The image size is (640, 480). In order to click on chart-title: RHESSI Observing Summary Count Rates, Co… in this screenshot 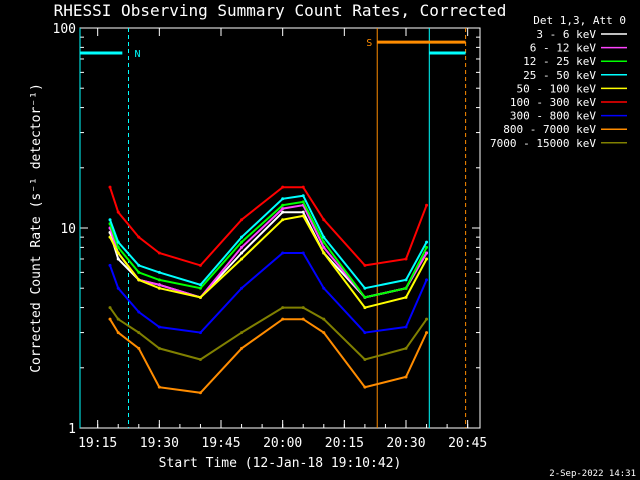, I will do `click(280, 10)`.